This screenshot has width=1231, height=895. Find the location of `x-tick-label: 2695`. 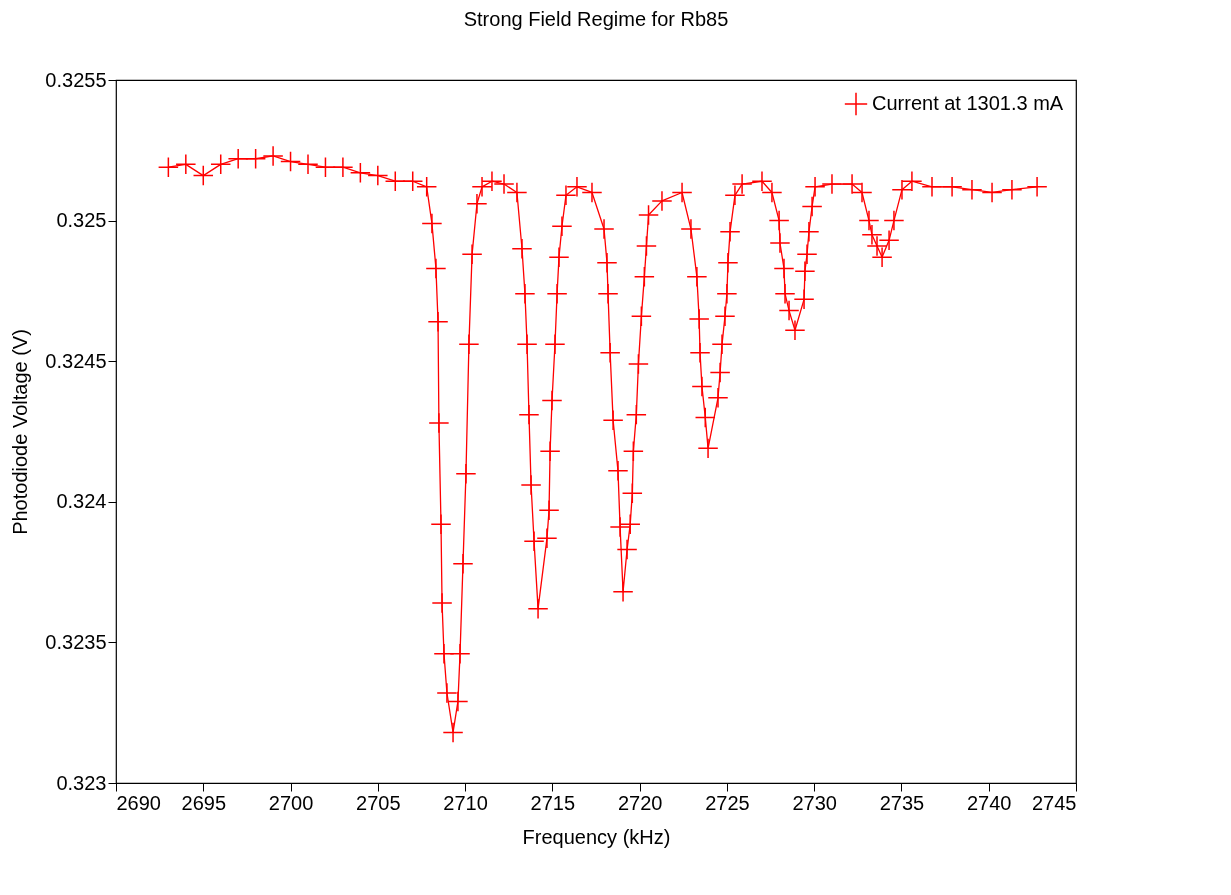

x-tick-label: 2695 is located at coordinates (204, 802).